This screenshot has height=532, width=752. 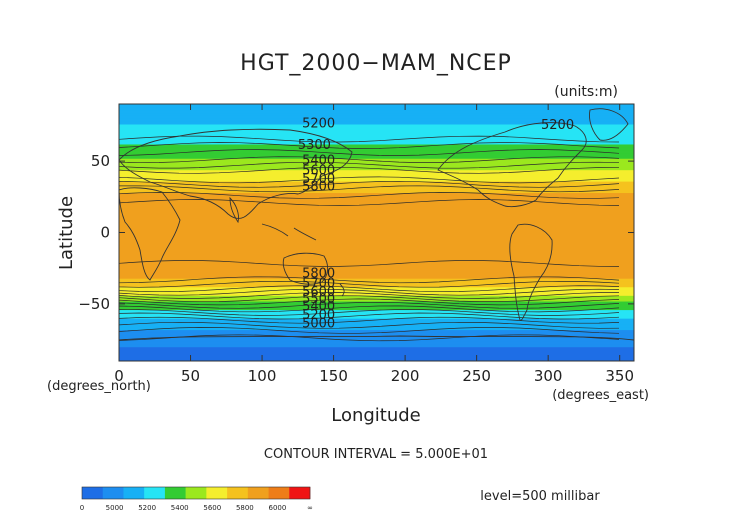 What do you see at coordinates (376, 454) in the screenshot?
I see `contour-interval-text: CONTOUR INTERVAL = 5.000E+01` at bounding box center [376, 454].